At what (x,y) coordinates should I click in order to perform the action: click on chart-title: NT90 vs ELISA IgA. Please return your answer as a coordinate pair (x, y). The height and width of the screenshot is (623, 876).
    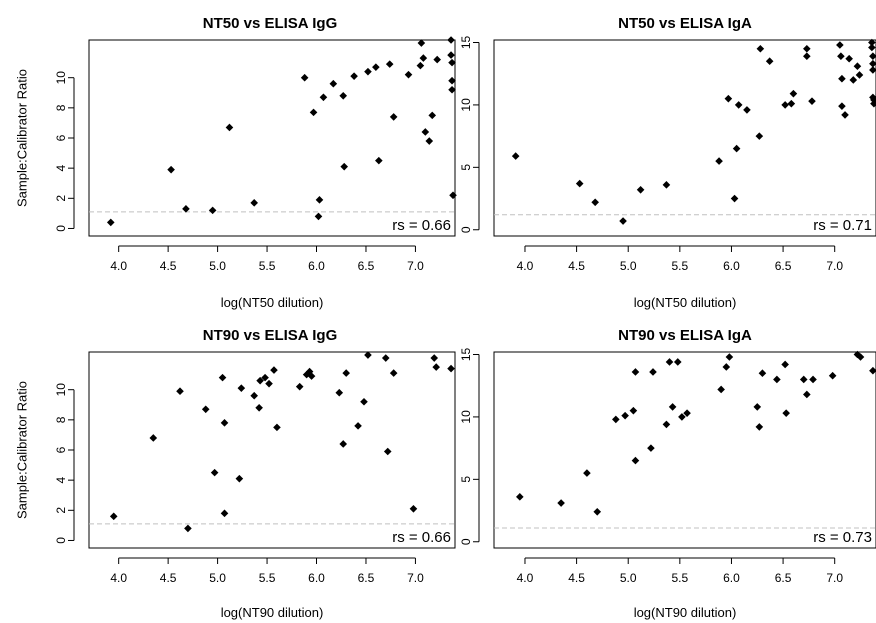
    Looking at the image, I should click on (685, 335).